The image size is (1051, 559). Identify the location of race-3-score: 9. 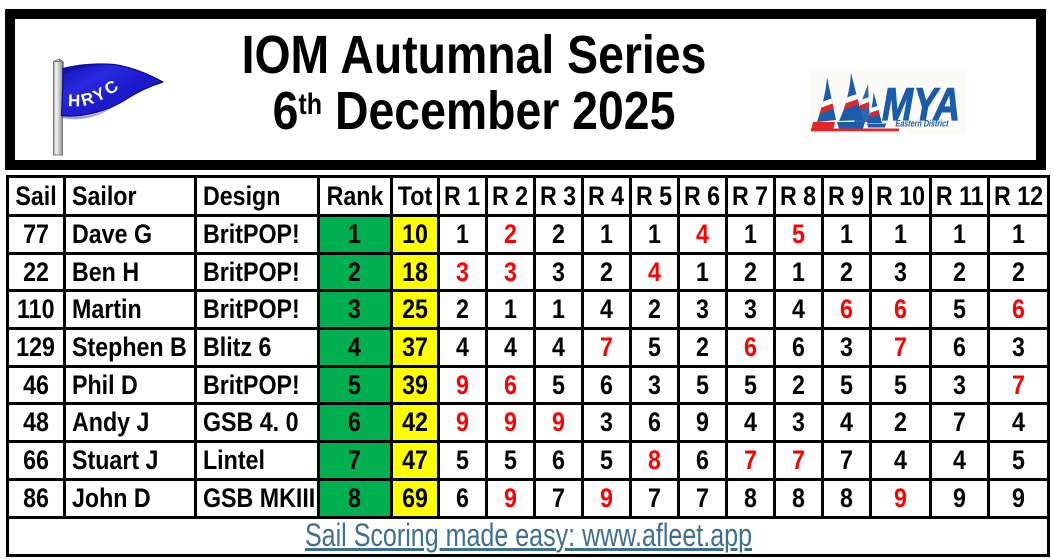
(558, 423).